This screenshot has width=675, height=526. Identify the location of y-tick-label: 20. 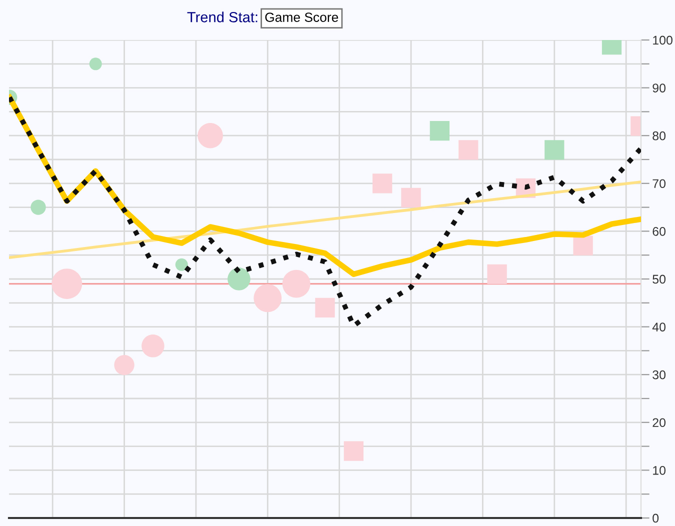
(659, 423).